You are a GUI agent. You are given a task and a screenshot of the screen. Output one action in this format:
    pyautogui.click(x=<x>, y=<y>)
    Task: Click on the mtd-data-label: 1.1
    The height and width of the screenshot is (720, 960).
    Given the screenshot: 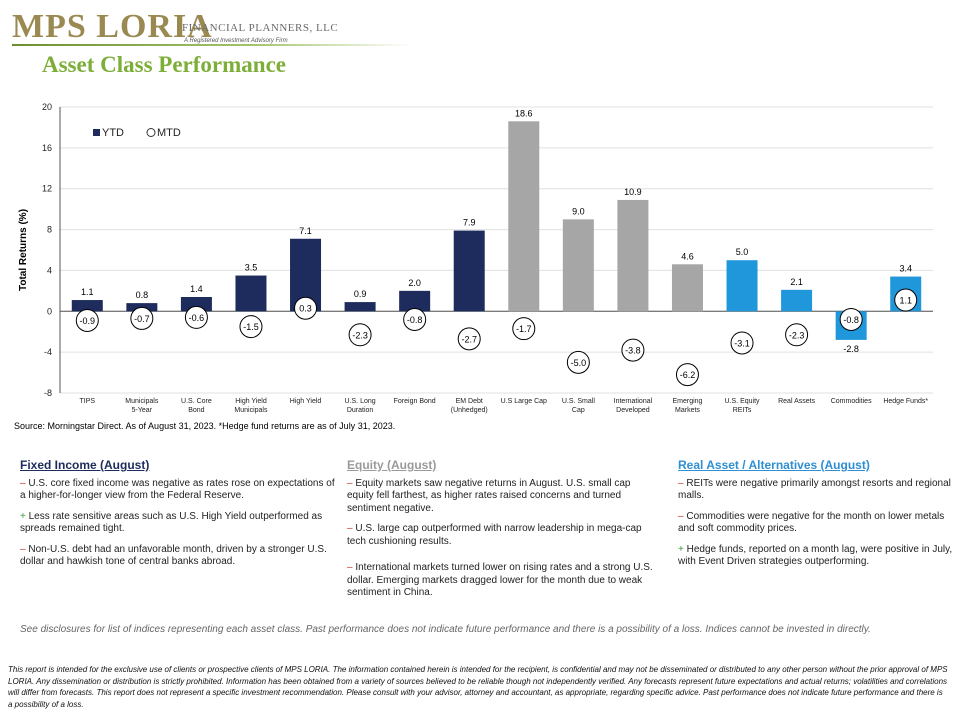 What is the action you would take?
    pyautogui.click(x=905, y=301)
    